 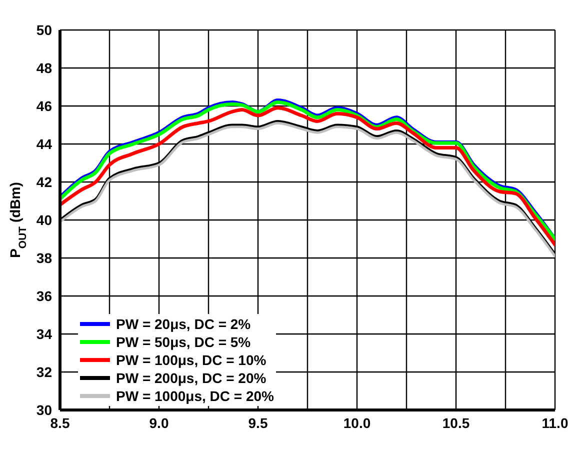 I want to click on y-tick-label: 38, so click(x=44, y=258).